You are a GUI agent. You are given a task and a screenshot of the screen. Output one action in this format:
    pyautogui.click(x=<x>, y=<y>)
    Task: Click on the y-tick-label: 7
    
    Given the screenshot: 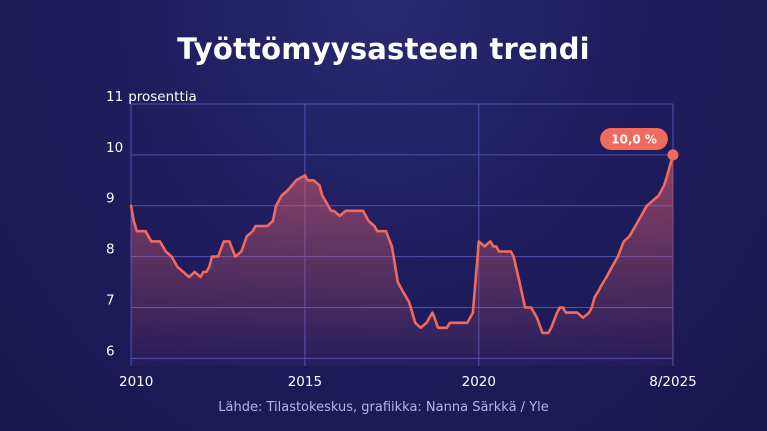 What is the action you would take?
    pyautogui.click(x=110, y=300)
    